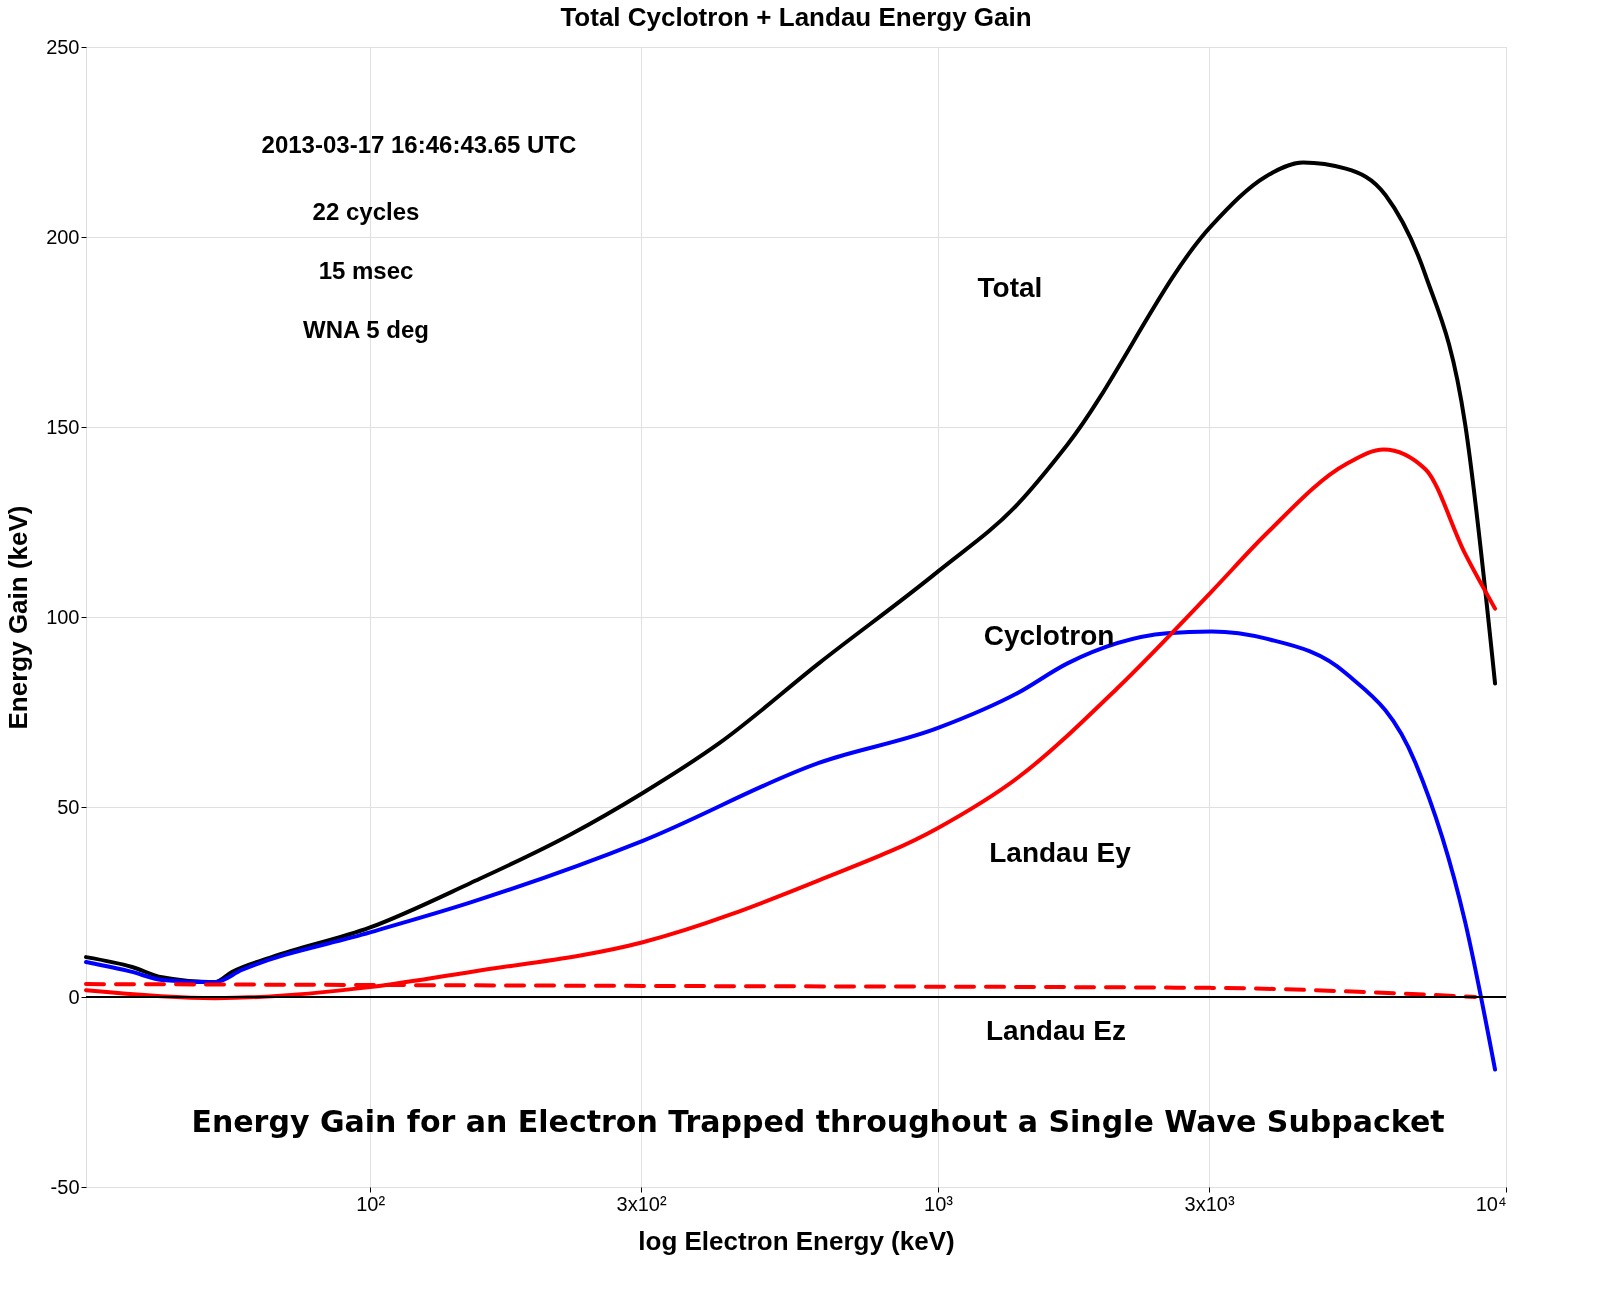  What do you see at coordinates (63, 426) in the screenshot?
I see `y-tick-label: 150` at bounding box center [63, 426].